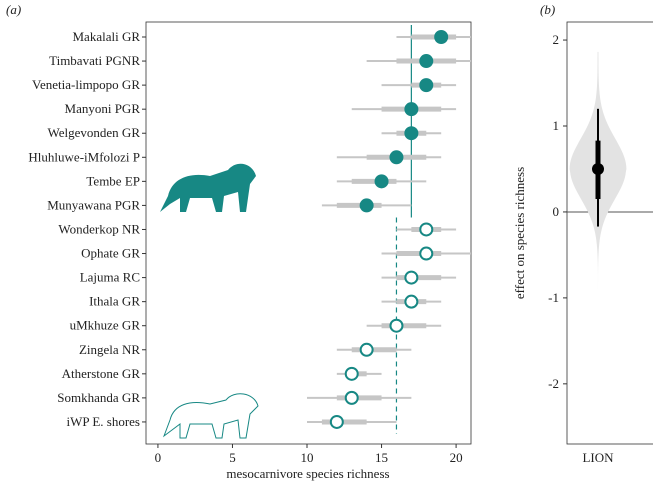 The width and height of the screenshot is (653, 492). Describe the element at coordinates (103, 108) in the screenshot. I see `y-tick-label: Manyoni PGR` at that location.